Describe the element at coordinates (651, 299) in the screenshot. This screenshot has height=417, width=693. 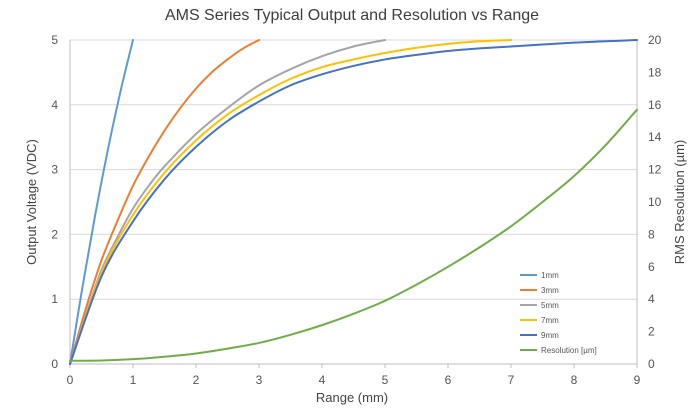
I see `y2-tick-label: 4` at that location.